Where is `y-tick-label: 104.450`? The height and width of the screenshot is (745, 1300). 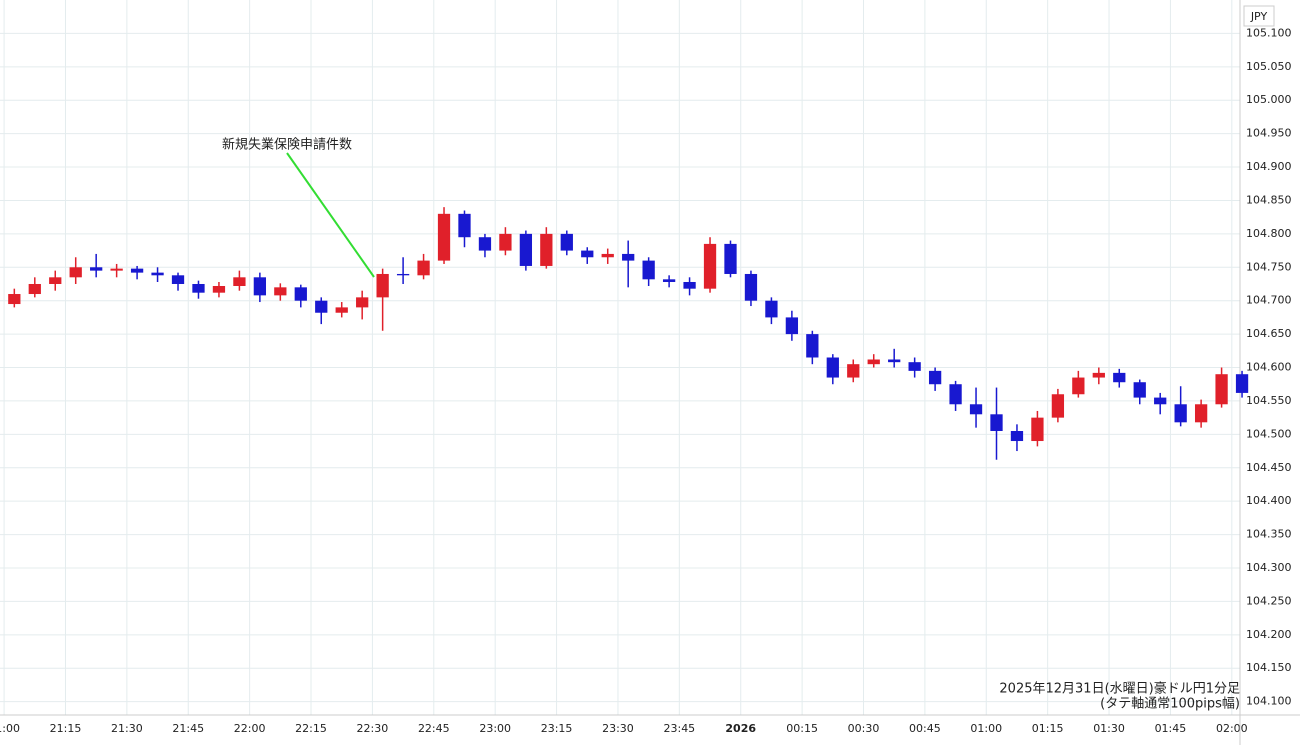 y-tick-label: 104.450 is located at coordinates (1269, 467).